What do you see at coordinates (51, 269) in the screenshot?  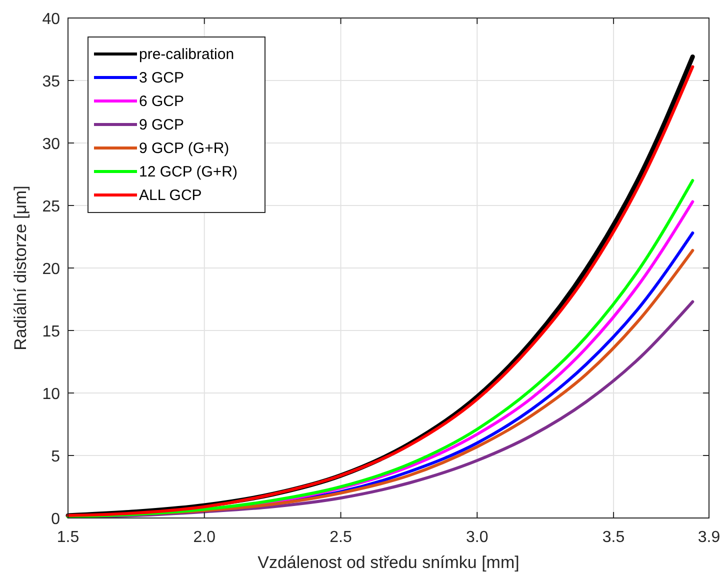 I see `y-tick-label: 20` at bounding box center [51, 269].